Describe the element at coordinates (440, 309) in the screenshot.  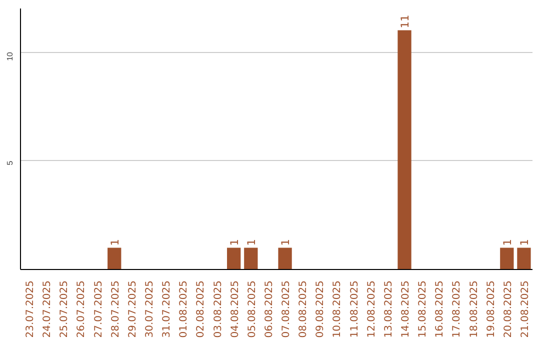
I see `x-tick-label: 16.08.2025` at that location.